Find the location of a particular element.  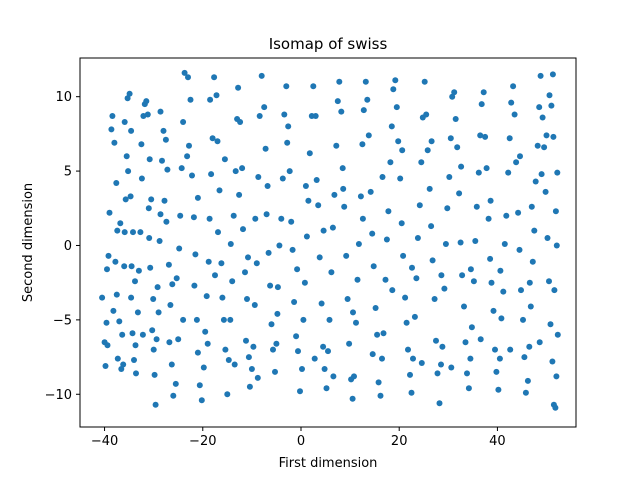

y-axis-label: Second dimension is located at coordinates (28, 242).